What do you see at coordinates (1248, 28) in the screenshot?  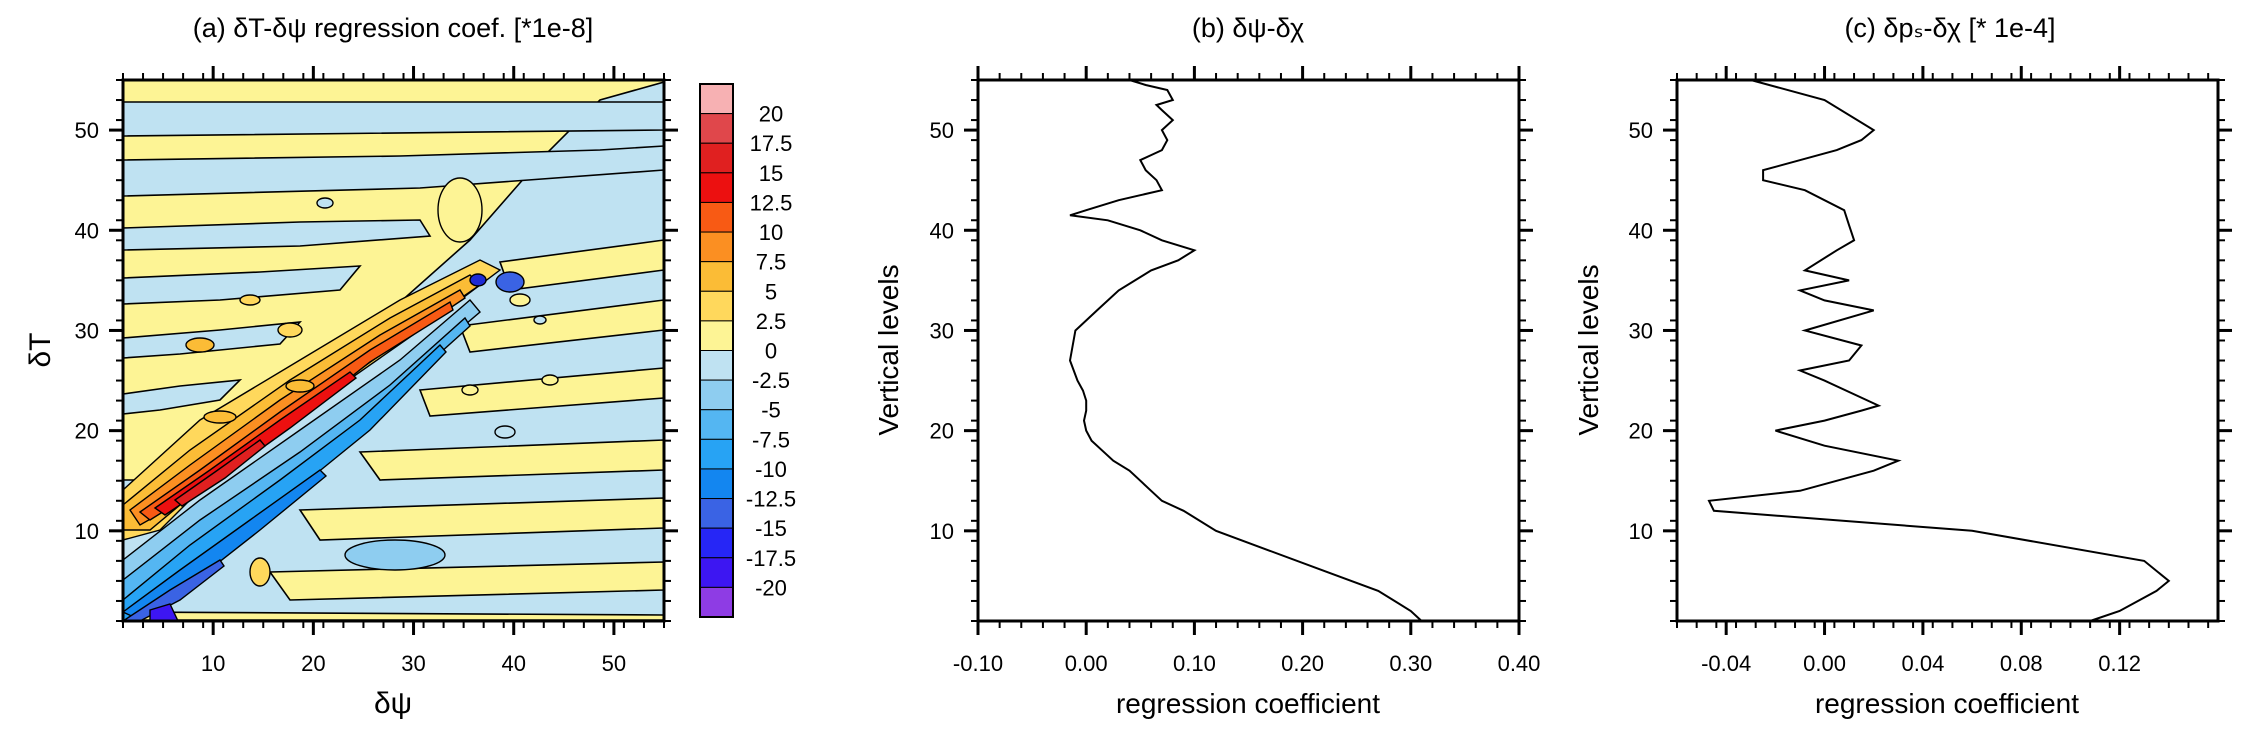 I see `panel-b-title: (b) δψ-δχ` at bounding box center [1248, 28].